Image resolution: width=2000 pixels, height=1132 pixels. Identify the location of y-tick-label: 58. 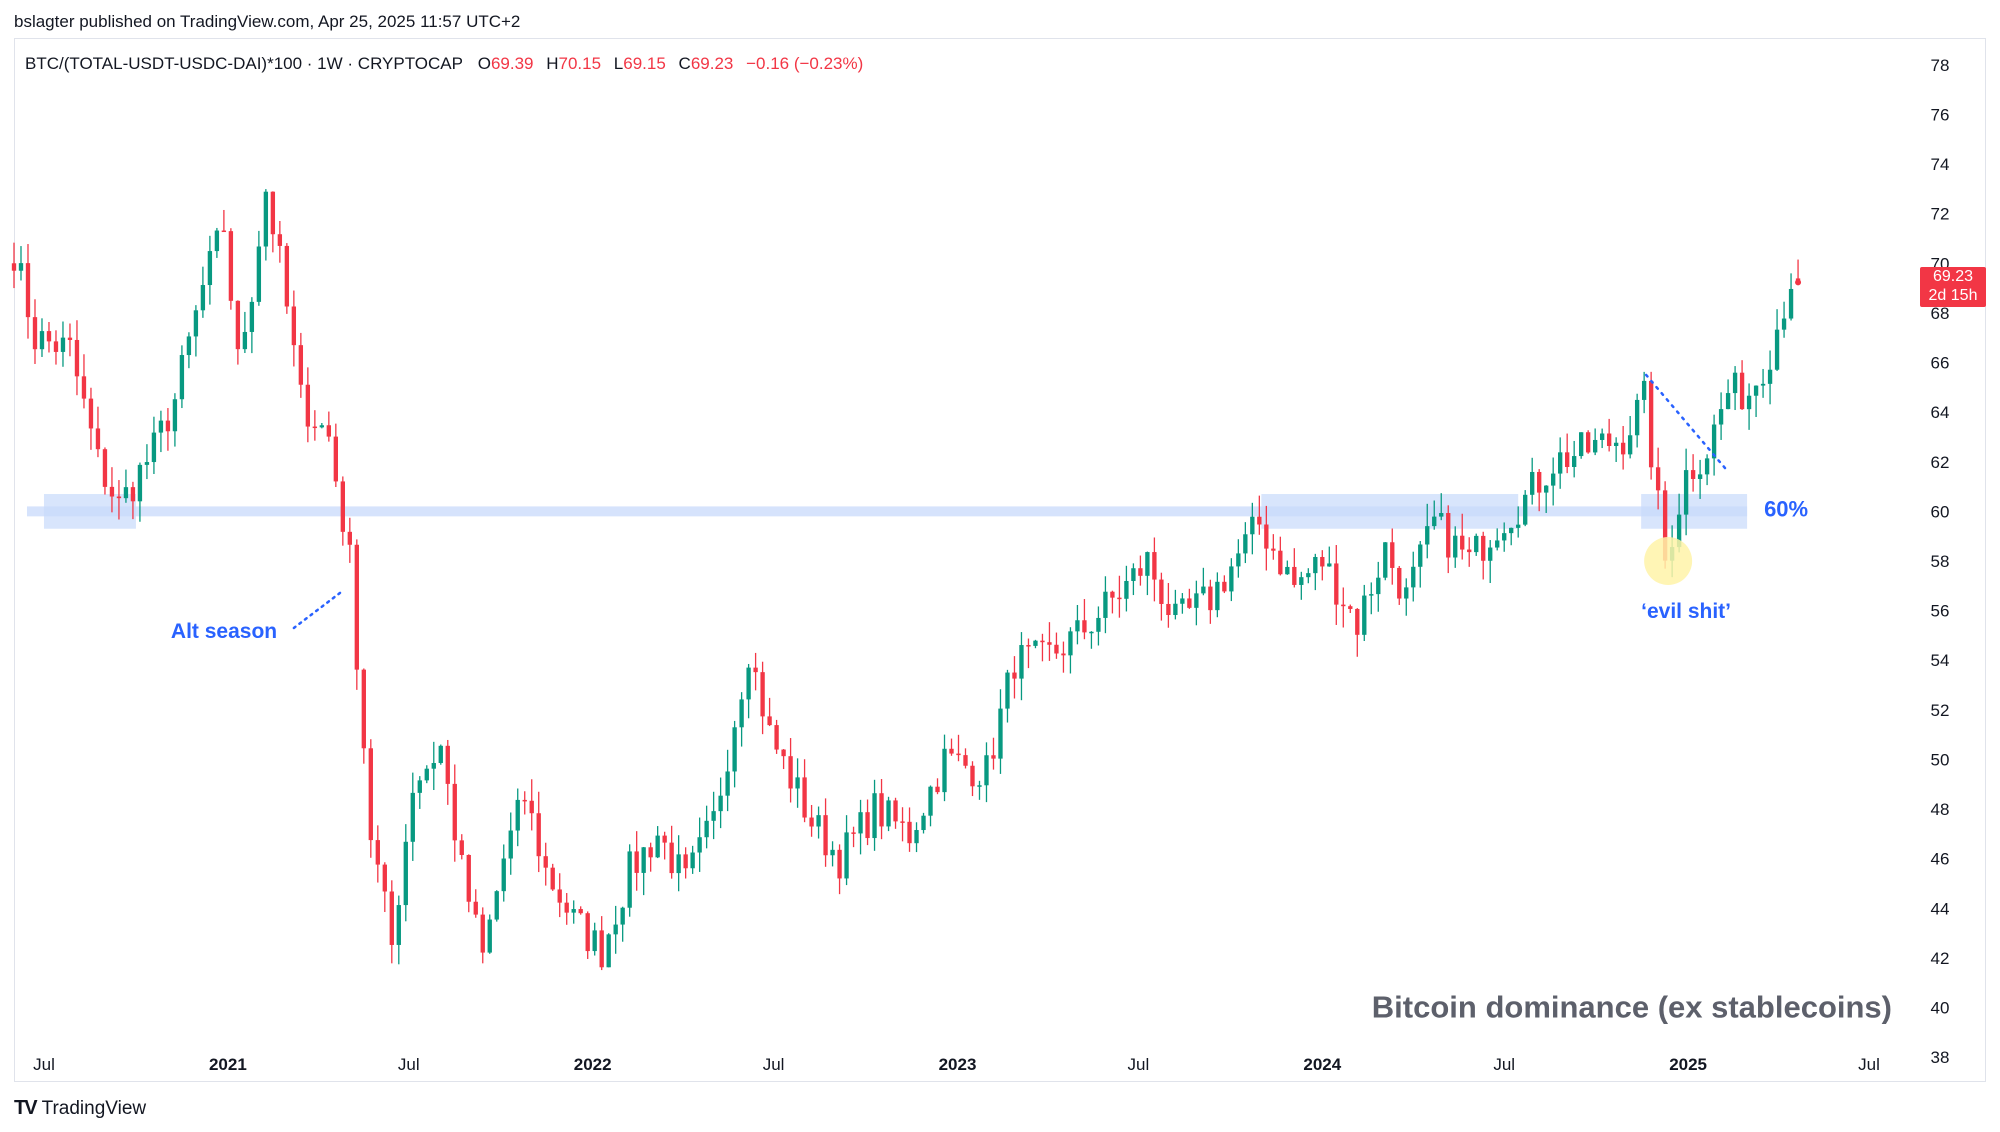
(1940, 561).